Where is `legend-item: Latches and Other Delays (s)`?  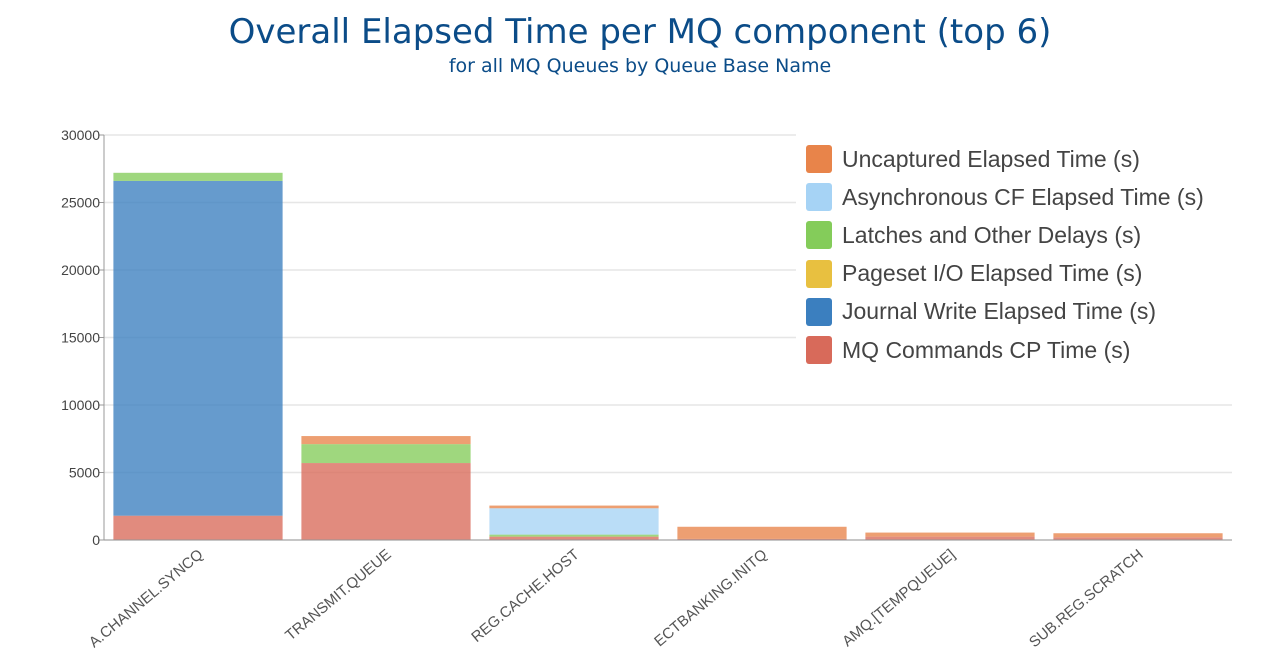
legend-item: Latches and Other Delays (s) is located at coordinates (973, 235).